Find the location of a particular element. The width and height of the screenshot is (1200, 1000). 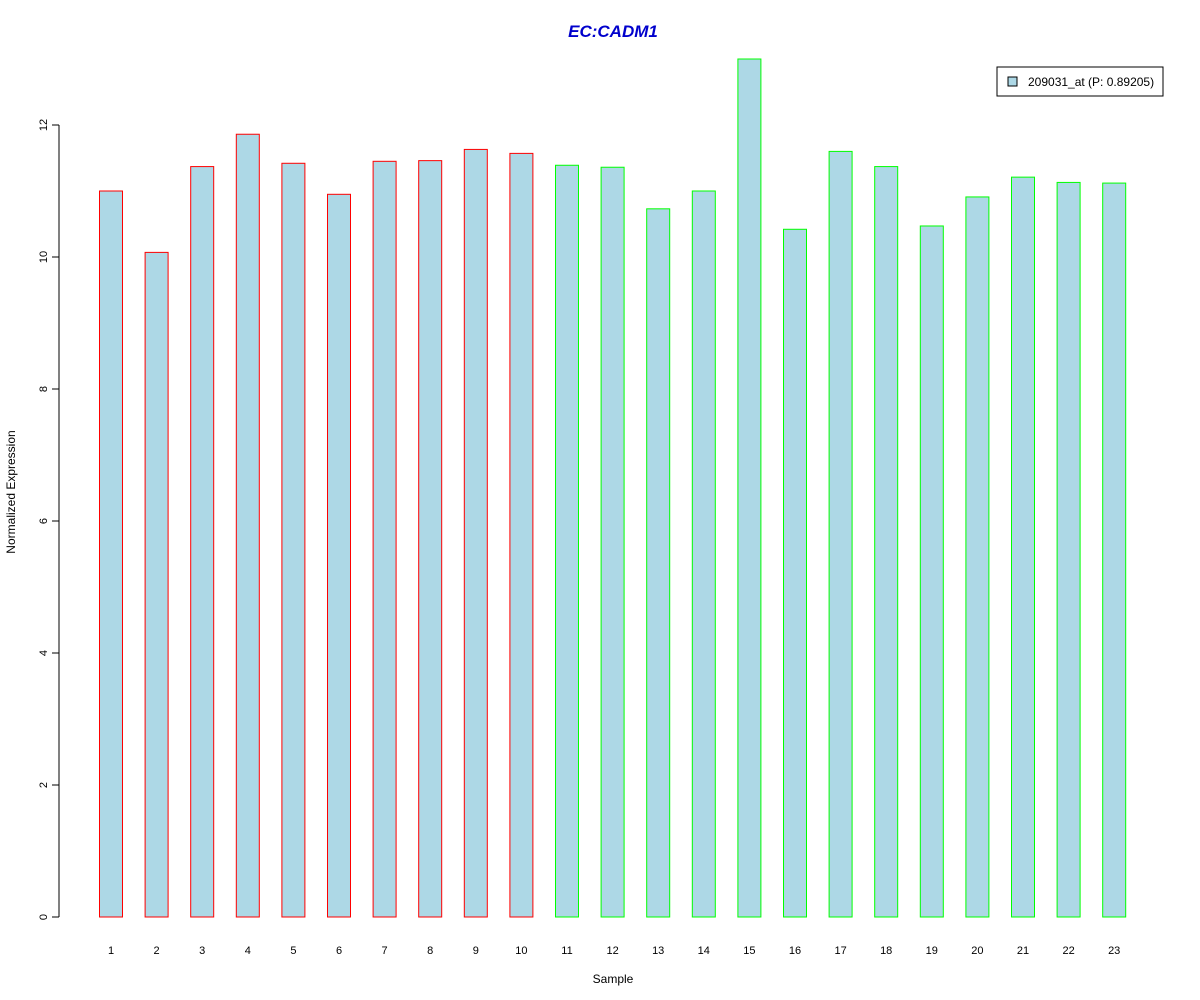

x-tick-label: 11 is located at coordinates (566, 951).